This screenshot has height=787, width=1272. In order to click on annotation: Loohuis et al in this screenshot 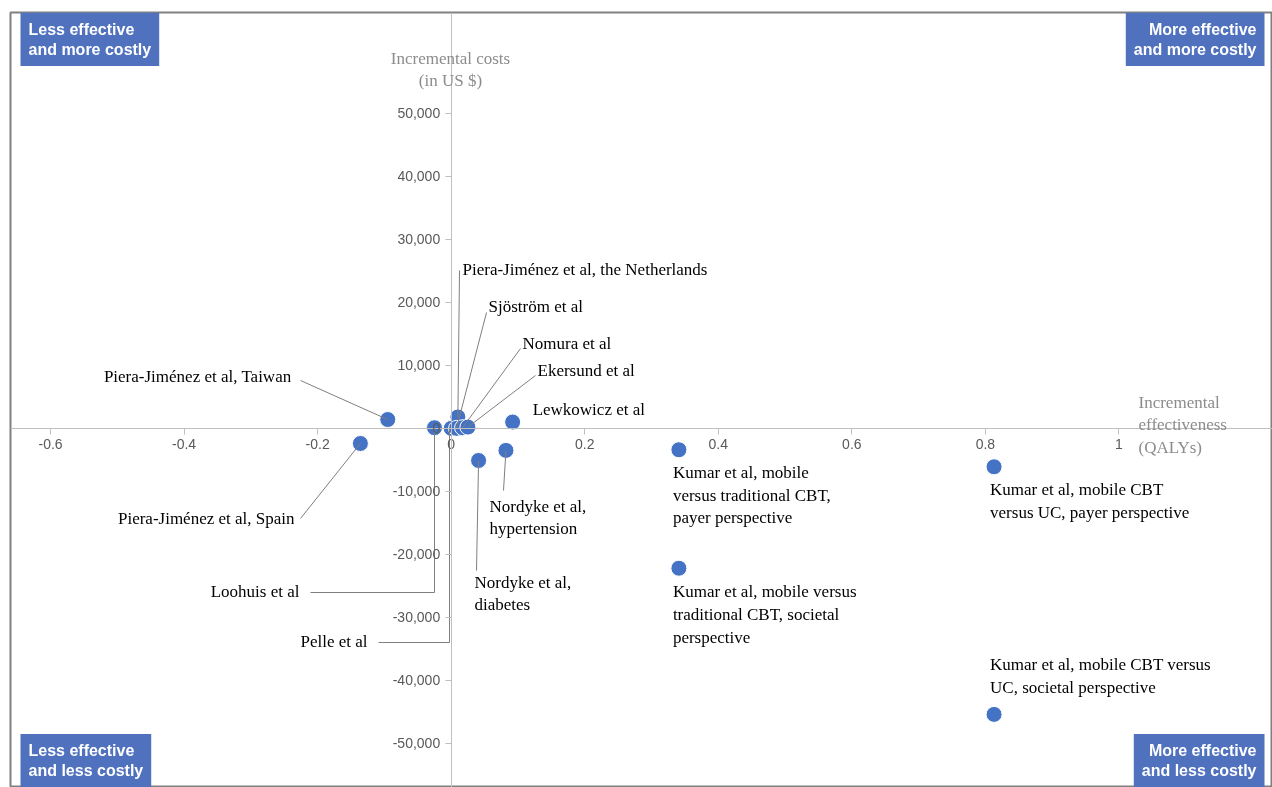, I will do `click(255, 591)`.